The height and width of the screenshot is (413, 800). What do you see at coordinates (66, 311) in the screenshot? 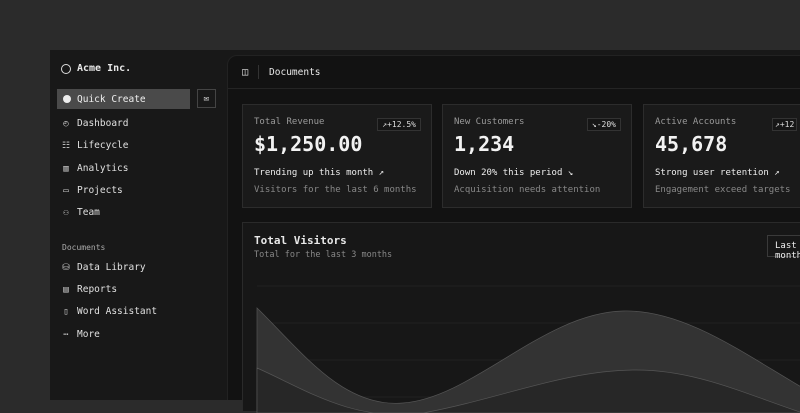
I see `file-icon: ▯` at bounding box center [66, 311].